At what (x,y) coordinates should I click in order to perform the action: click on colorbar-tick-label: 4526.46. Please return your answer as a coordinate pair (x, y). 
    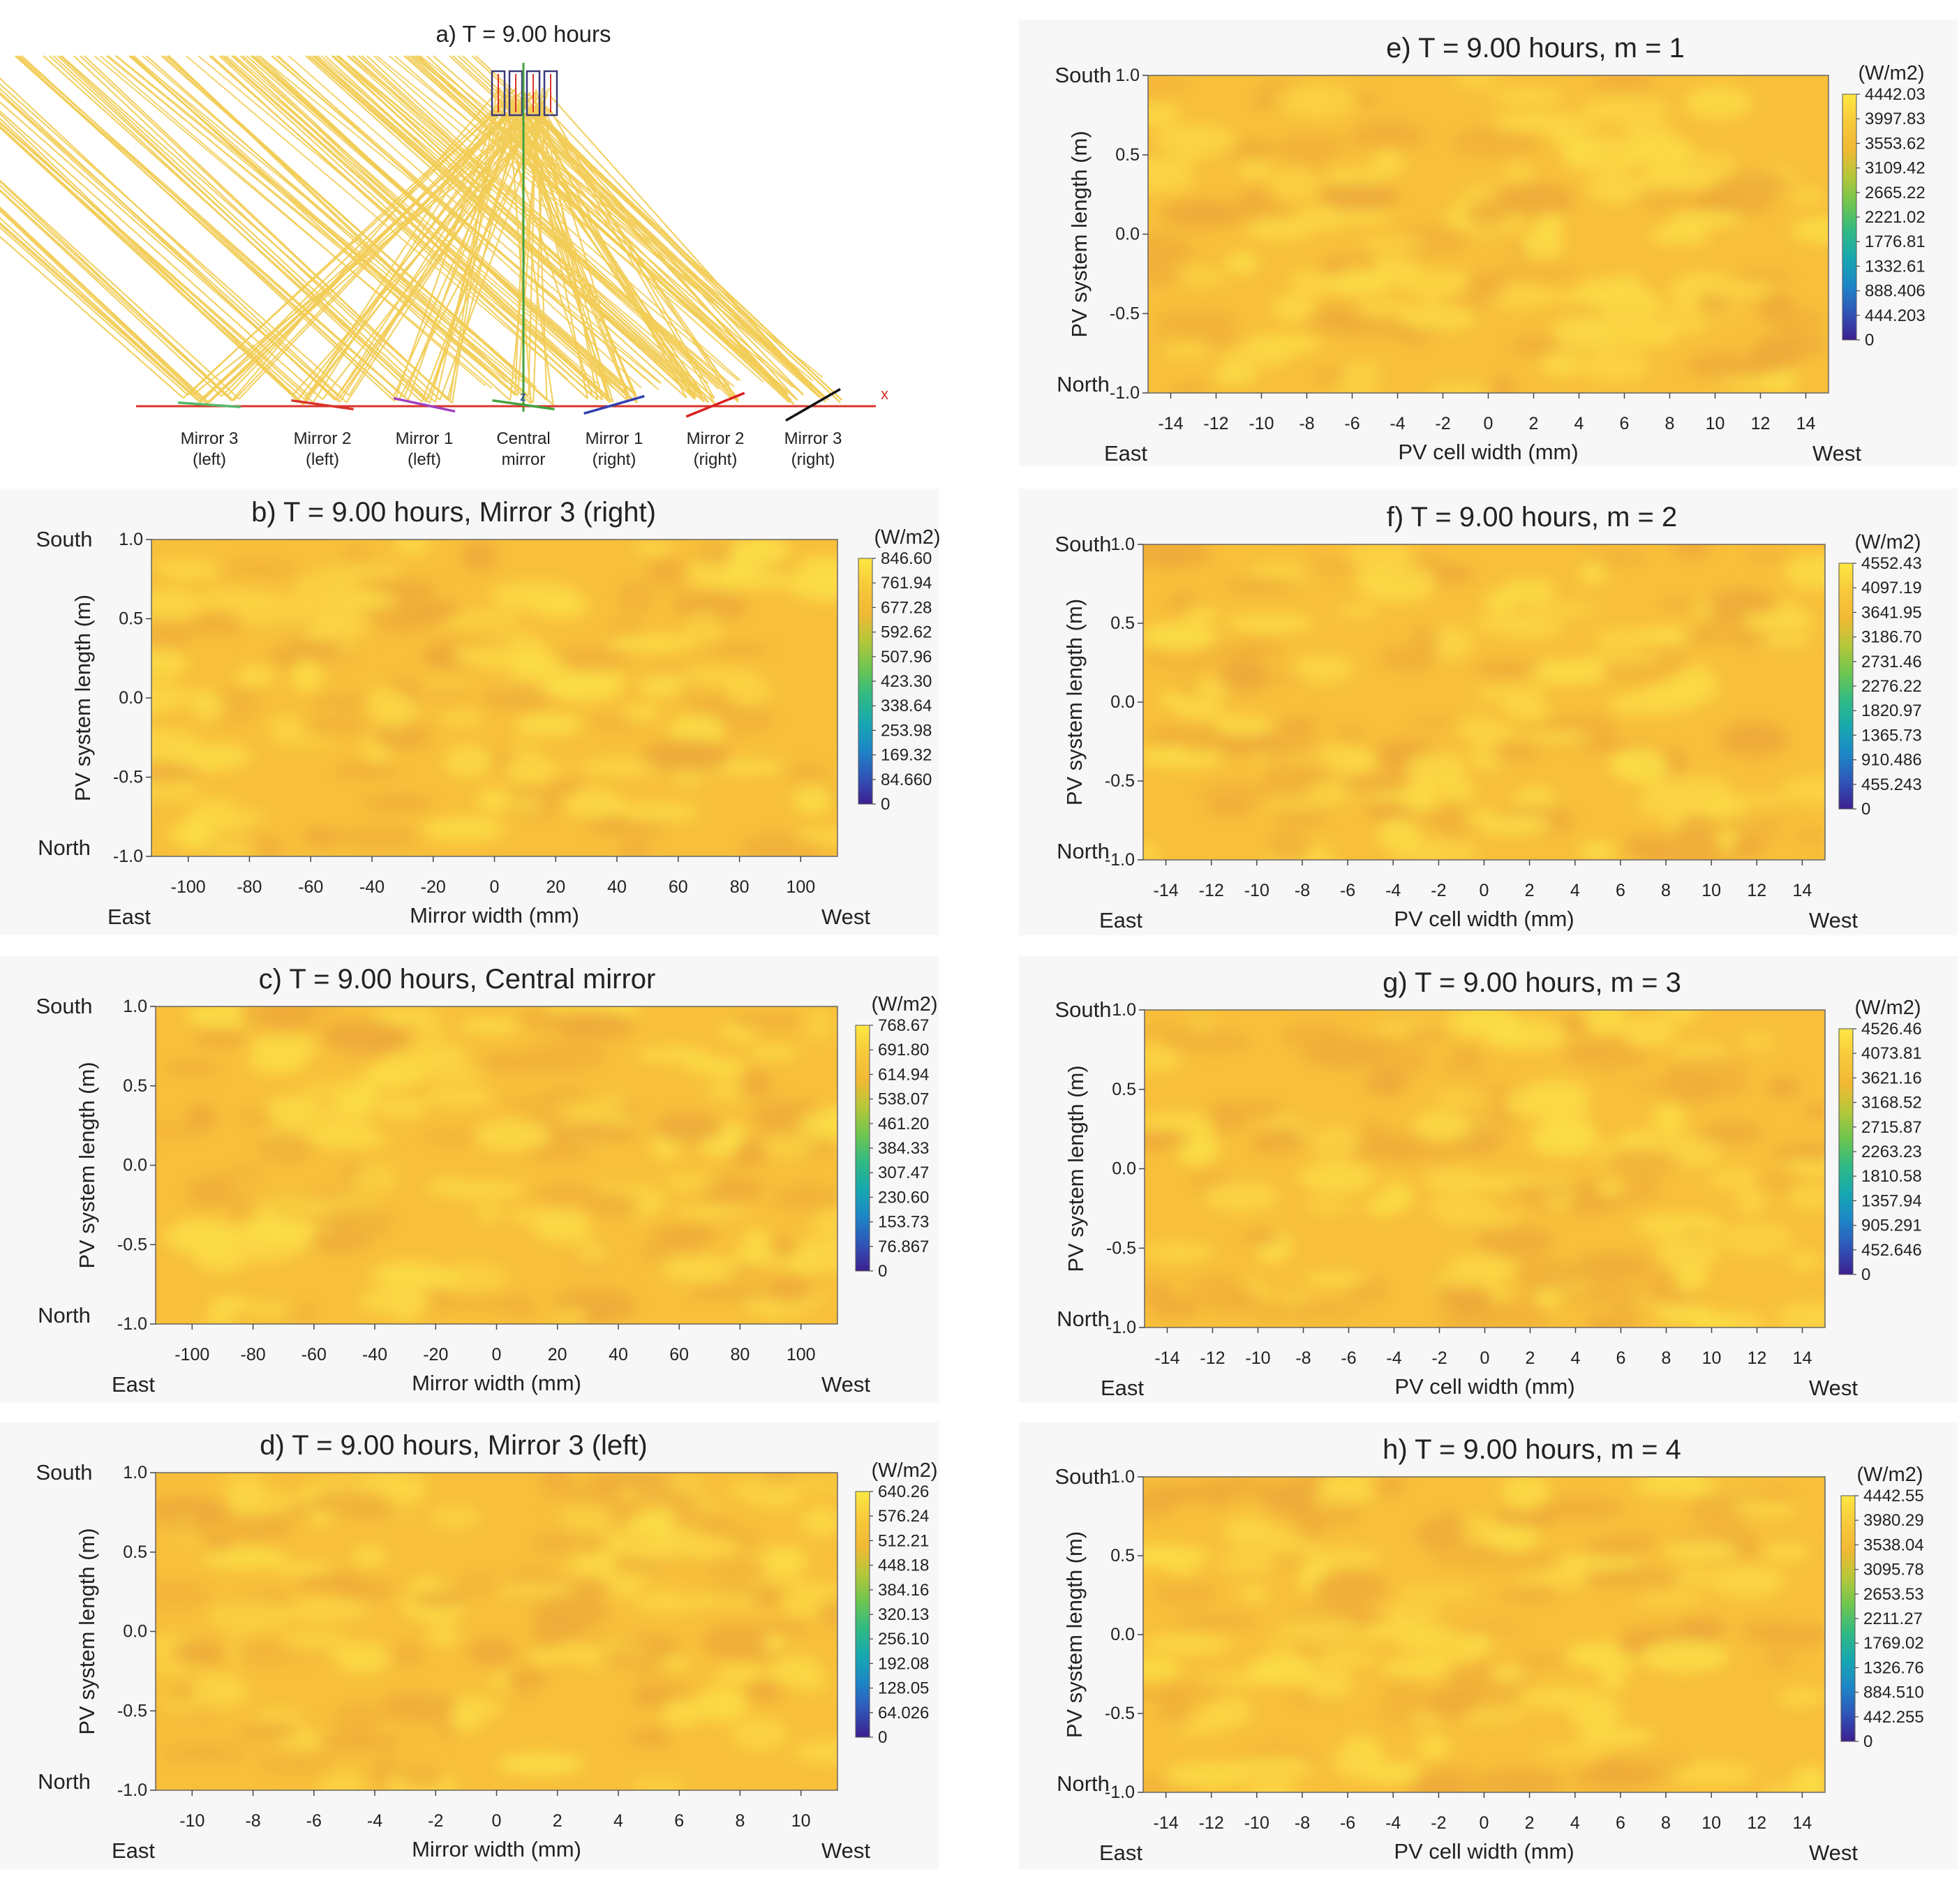
    Looking at the image, I should click on (1892, 1029).